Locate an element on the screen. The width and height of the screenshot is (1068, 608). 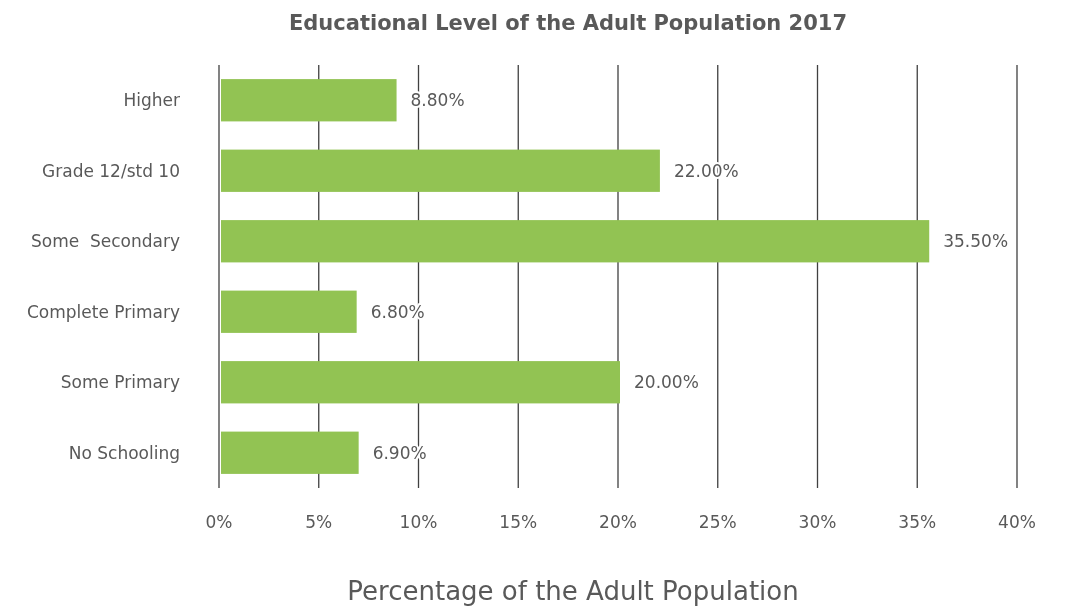
x-tick-label: 0% is located at coordinates (219, 522).